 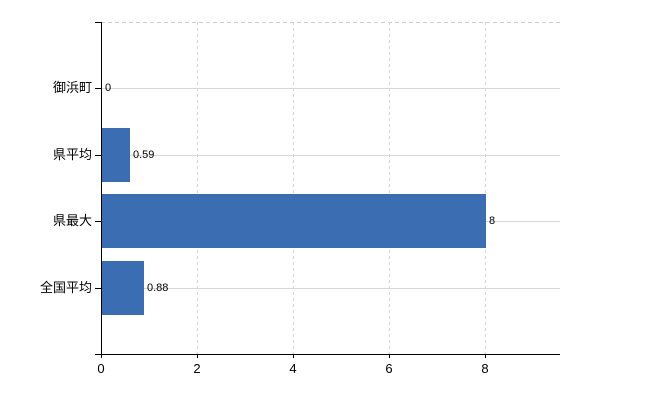 I want to click on x-axis-tick-label: 6, so click(x=389, y=368).